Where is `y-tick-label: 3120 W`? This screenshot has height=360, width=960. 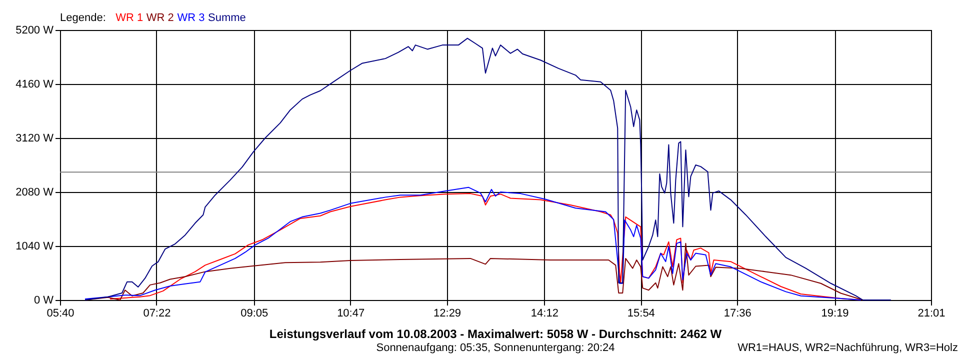 y-tick-label: 3120 W is located at coordinates (35, 138).